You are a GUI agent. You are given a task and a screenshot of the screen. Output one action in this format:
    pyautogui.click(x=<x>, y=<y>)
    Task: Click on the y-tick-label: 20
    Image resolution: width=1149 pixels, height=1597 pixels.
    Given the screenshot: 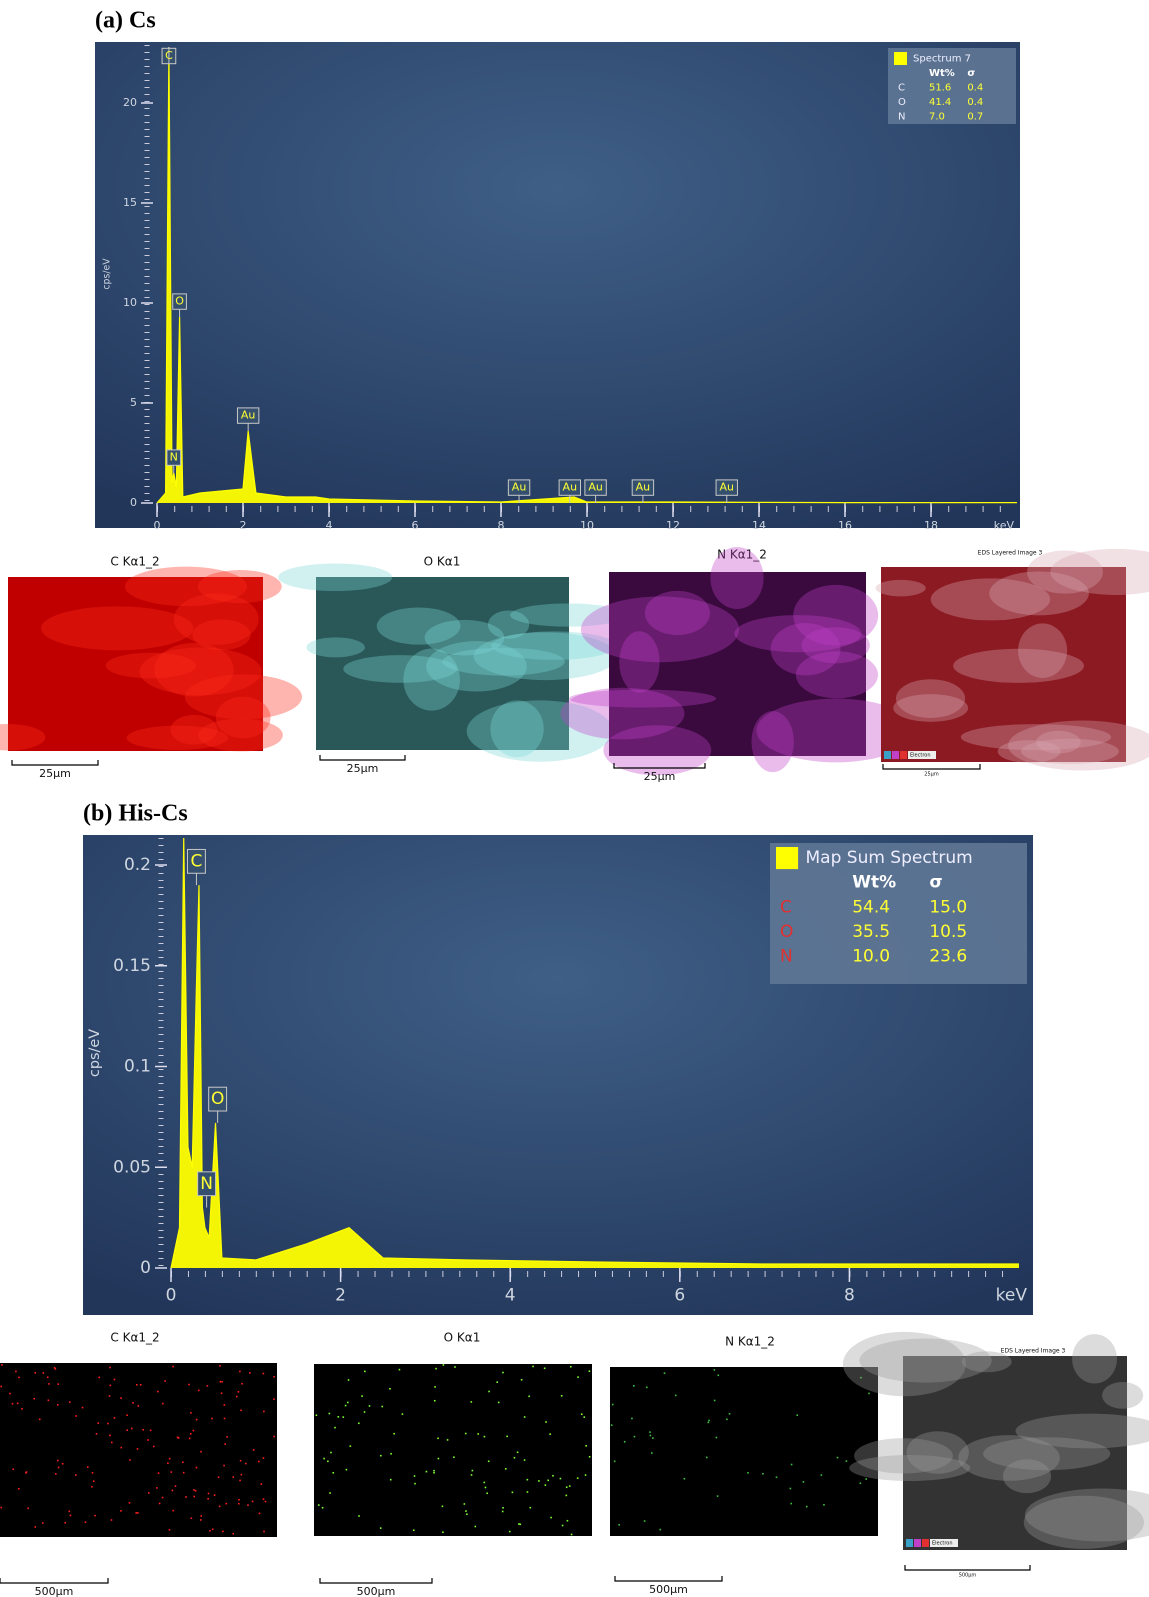 What is the action you would take?
    pyautogui.click(x=130, y=102)
    